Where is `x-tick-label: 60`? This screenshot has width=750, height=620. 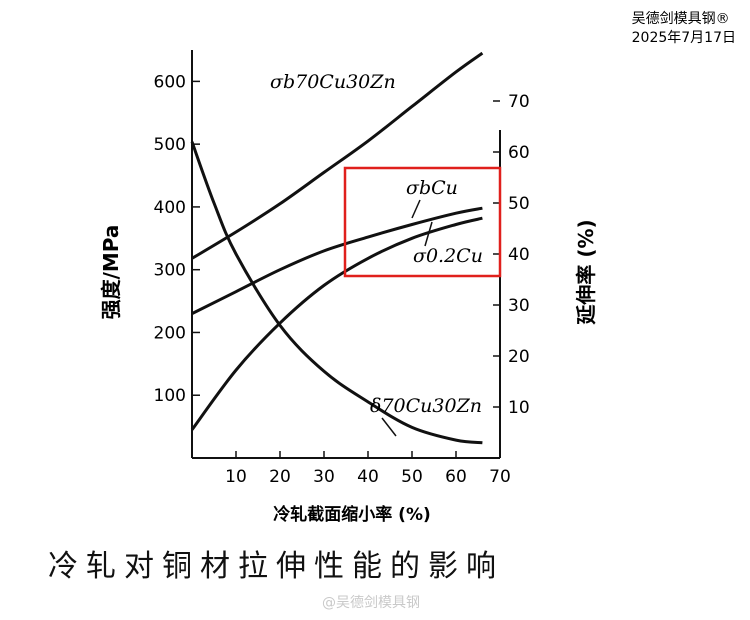
x-tick-label: 60 is located at coordinates (456, 477).